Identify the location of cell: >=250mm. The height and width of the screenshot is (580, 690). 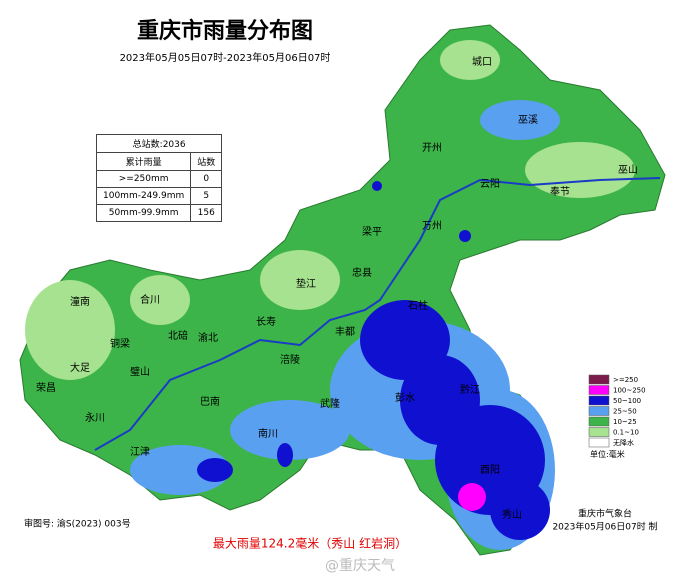
(143, 179).